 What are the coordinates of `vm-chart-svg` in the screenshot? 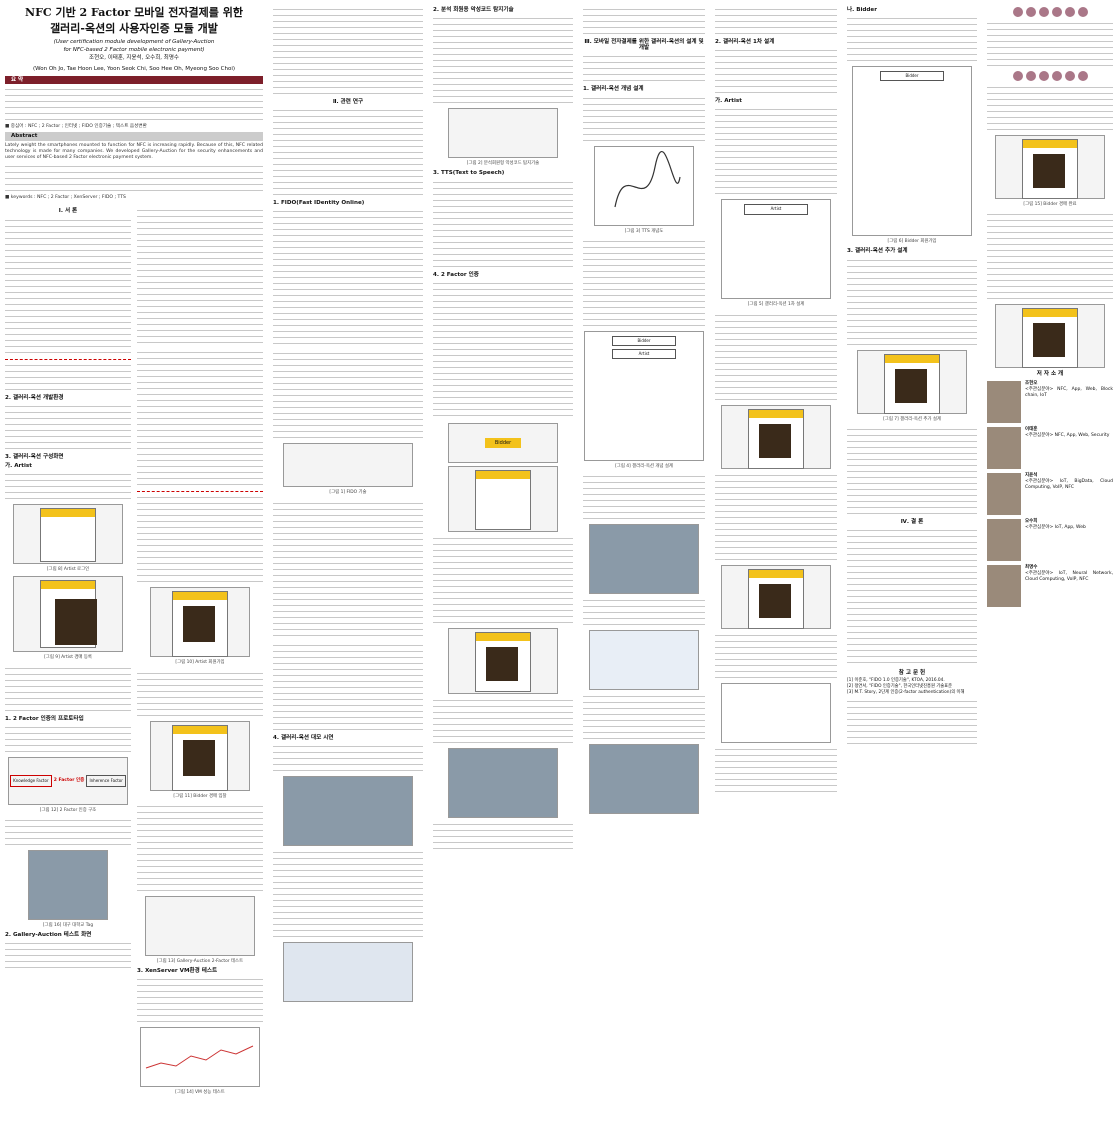 It's located at (199, 1057).